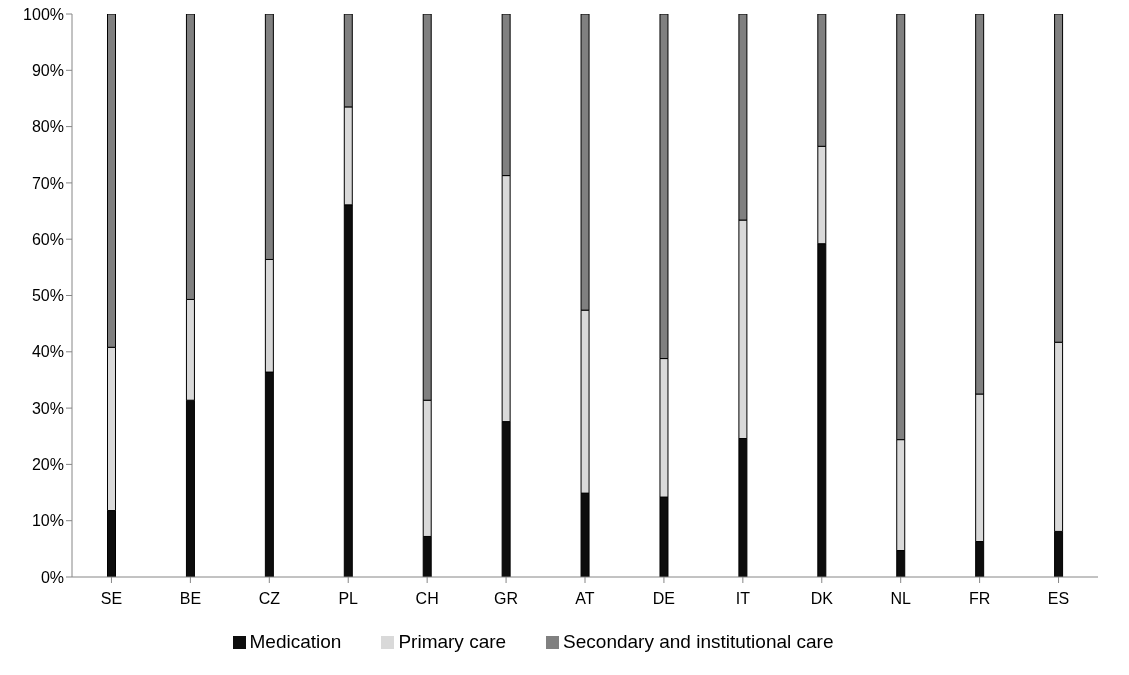 Image resolution: width=1129 pixels, height=675 pixels. What do you see at coordinates (269, 599) in the screenshot?
I see `x-tick-label: CZ` at bounding box center [269, 599].